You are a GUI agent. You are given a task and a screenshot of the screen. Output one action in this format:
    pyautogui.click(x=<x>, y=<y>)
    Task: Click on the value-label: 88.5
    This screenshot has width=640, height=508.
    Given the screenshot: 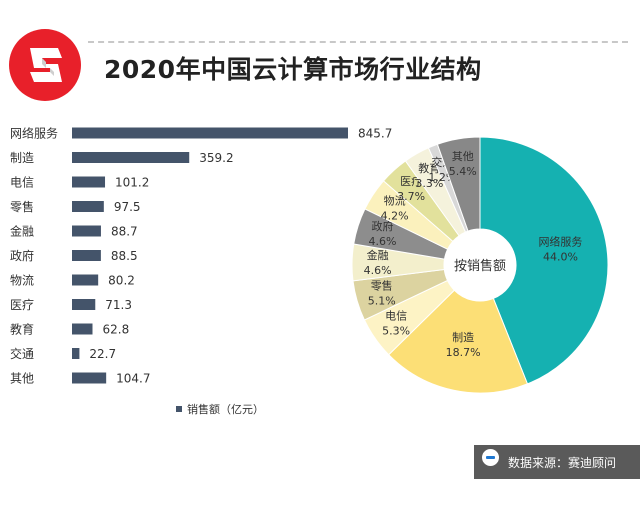 What is the action you would take?
    pyautogui.click(x=124, y=256)
    